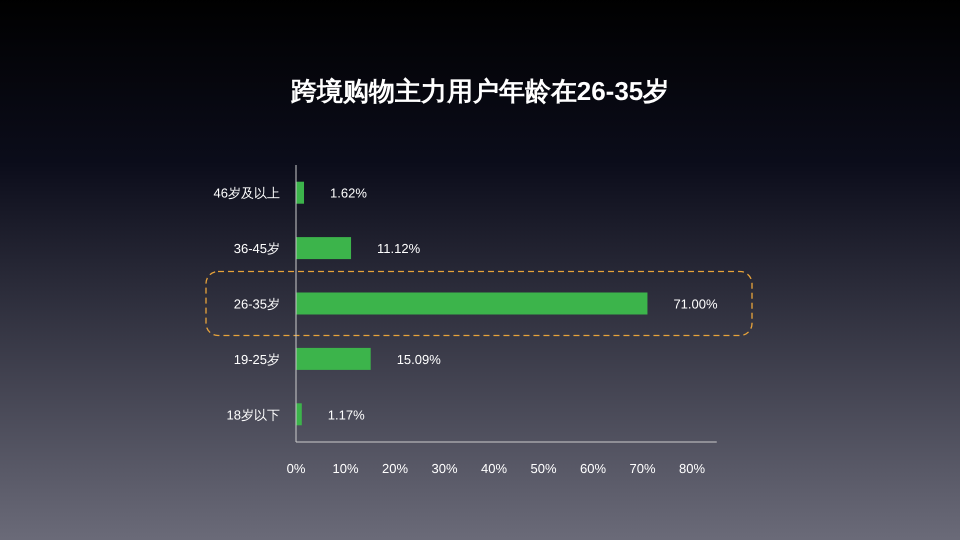  Describe the element at coordinates (257, 359) in the screenshot. I see `y-tick-label: 19-25岁` at that location.